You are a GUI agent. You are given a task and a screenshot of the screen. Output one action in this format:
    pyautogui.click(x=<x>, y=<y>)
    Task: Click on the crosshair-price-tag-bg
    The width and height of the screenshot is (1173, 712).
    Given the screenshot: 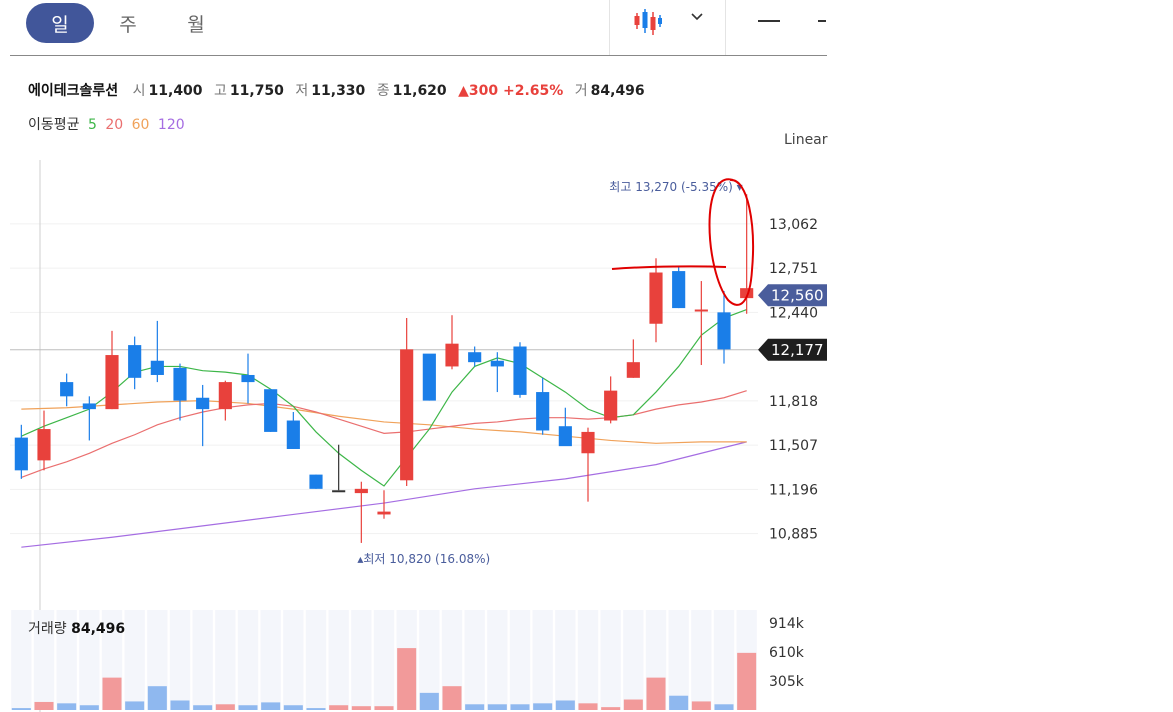 What is the action you would take?
    pyautogui.click(x=792, y=349)
    